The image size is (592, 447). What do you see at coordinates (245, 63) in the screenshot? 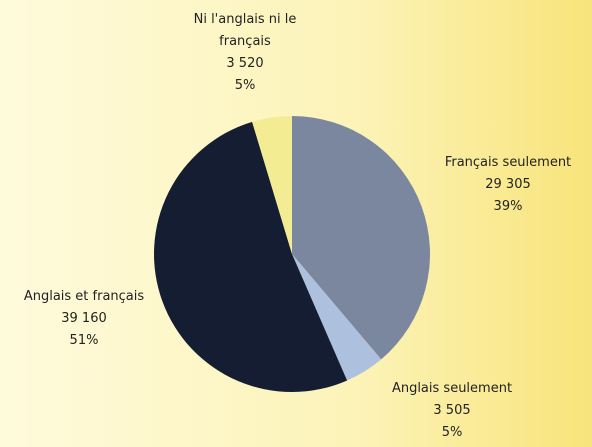
I see `value-label: 3 520` at bounding box center [245, 63].